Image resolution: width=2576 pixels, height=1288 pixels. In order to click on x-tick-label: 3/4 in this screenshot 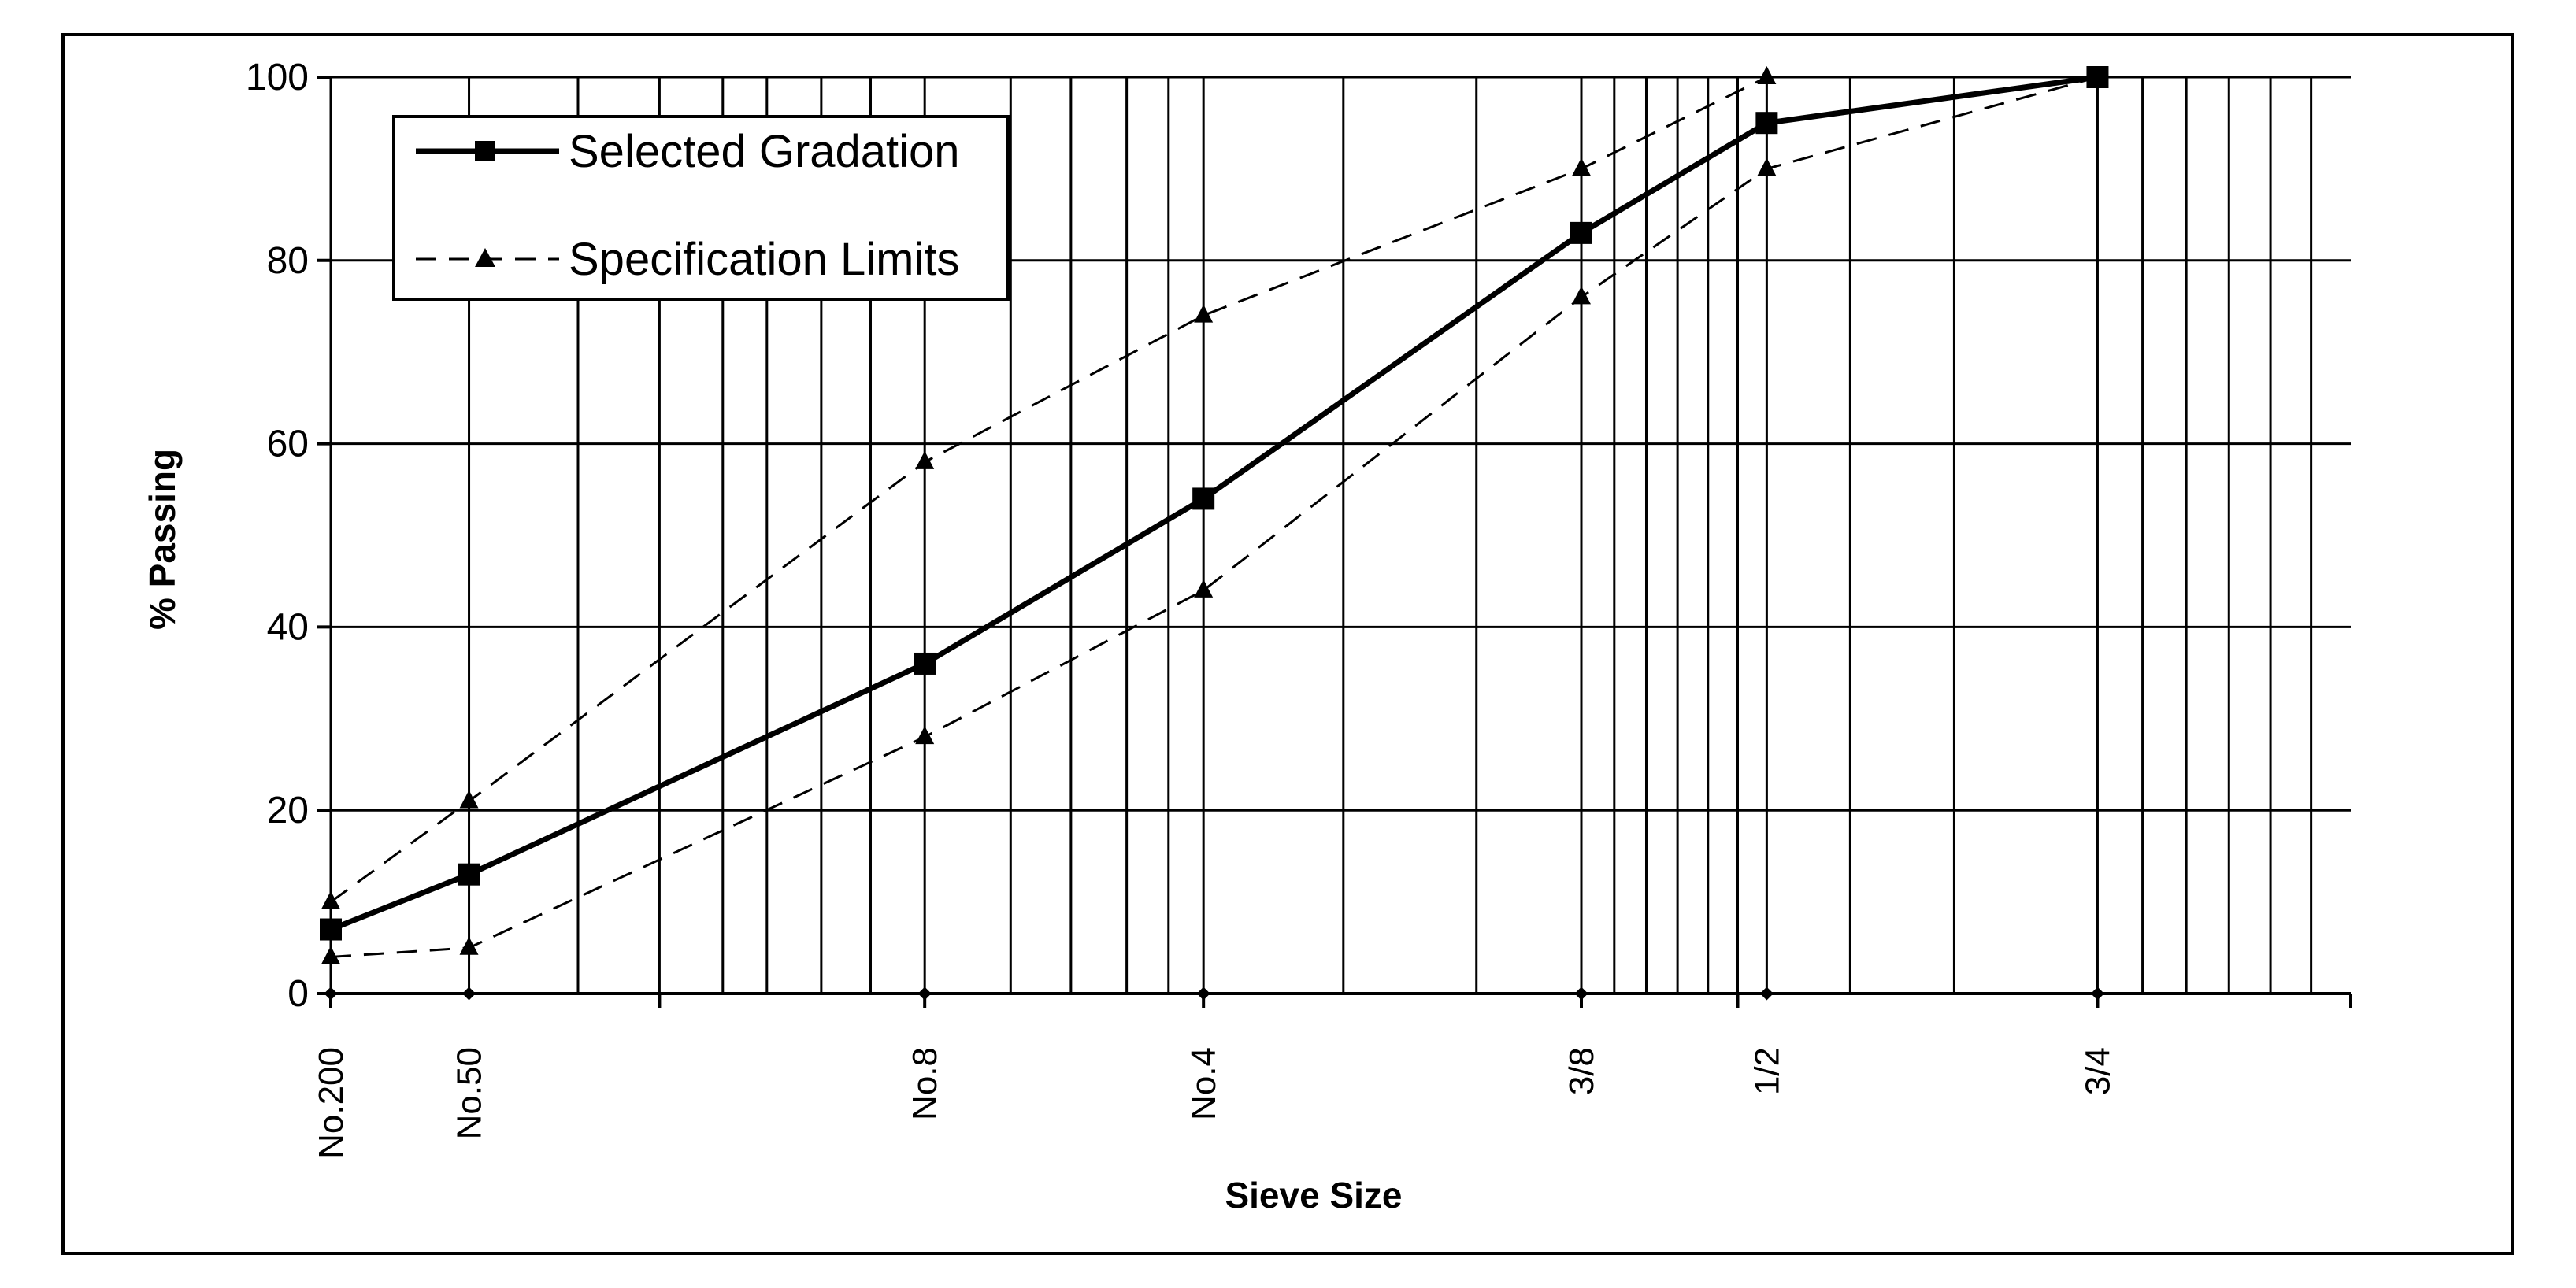, I will do `click(2097, 1071)`.